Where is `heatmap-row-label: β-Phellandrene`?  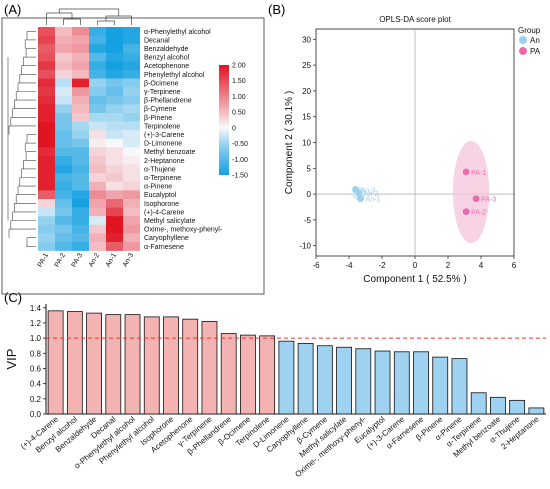
heatmap-row-label: β-Phellandrene is located at coordinates (168, 101).